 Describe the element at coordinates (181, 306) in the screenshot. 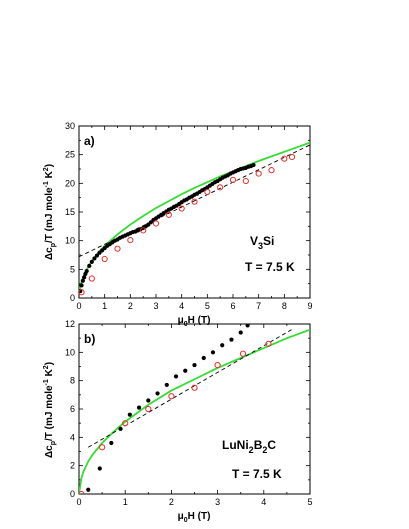

I see `x-tick-label-a: 4` at that location.